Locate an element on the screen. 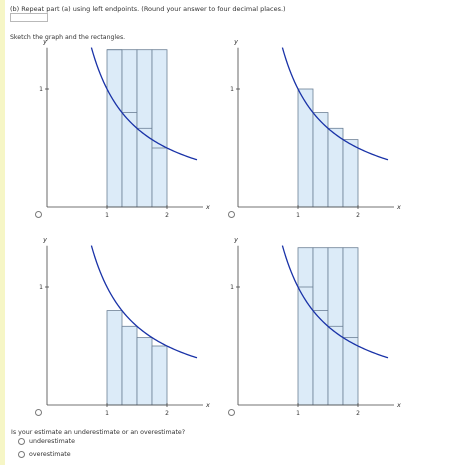  graph-d-radio is located at coordinates (231, 412).